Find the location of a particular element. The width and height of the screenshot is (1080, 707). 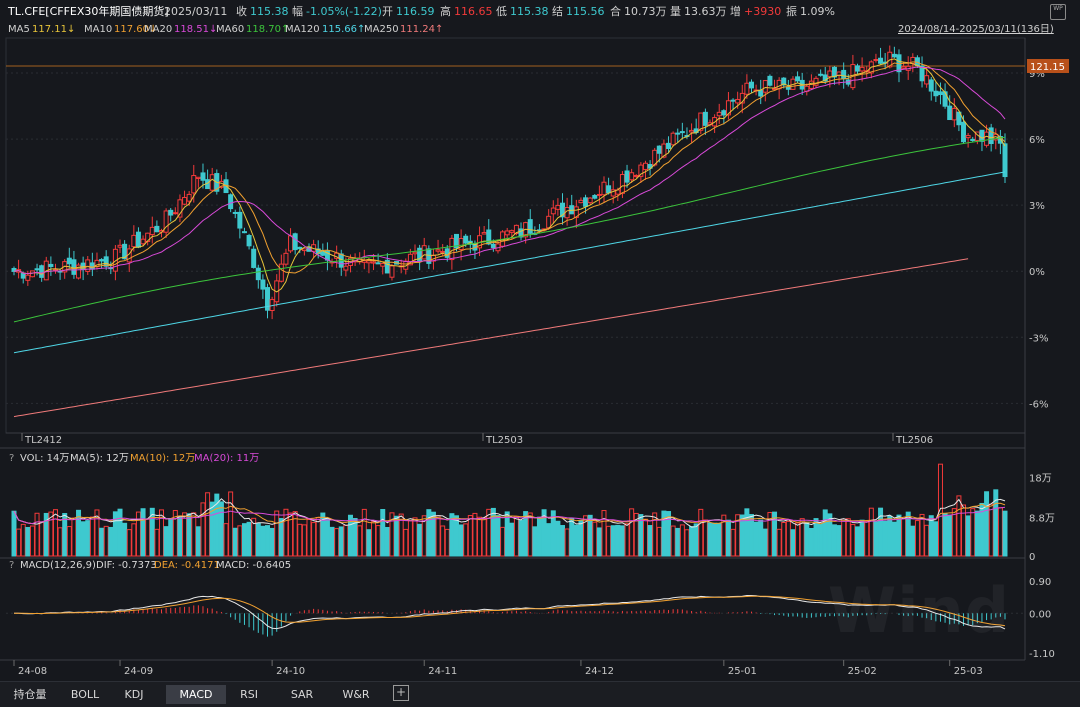

indicator-tab-bar: 持仓量 BOLL KDJ MACD RSI SAR W&R + is located at coordinates (540, 694).